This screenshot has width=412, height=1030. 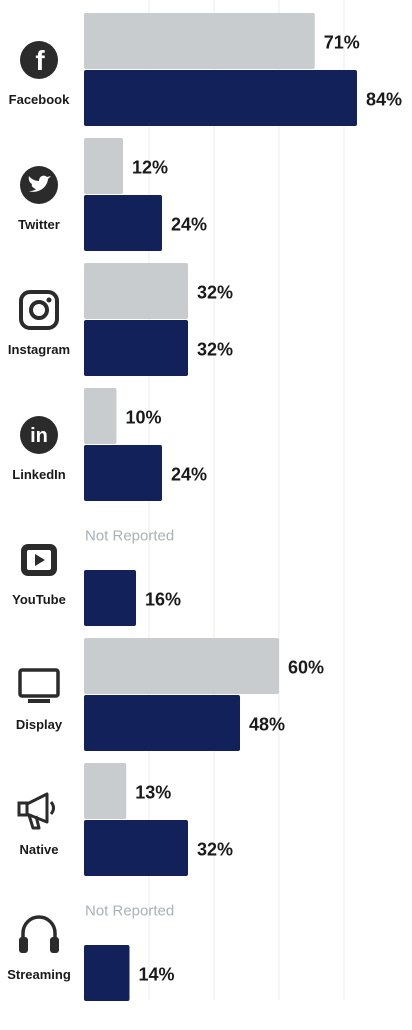 What do you see at coordinates (39, 349) in the screenshot?
I see `category-label: Instagram` at bounding box center [39, 349].